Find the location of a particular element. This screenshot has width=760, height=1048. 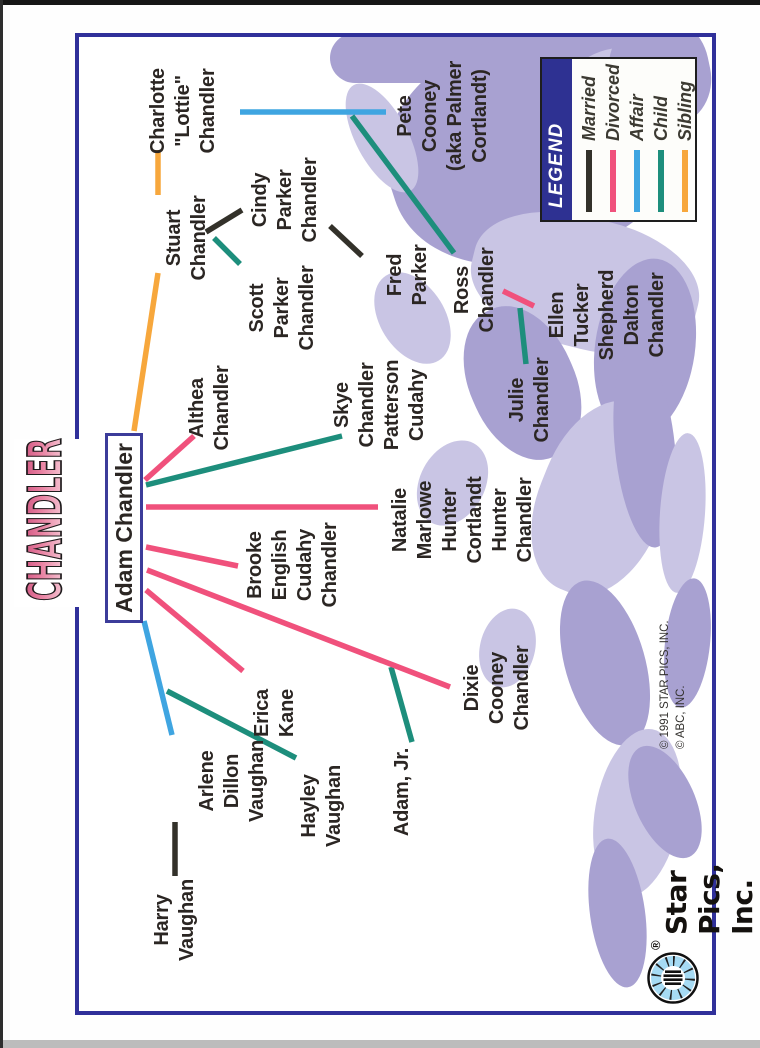

person-adamjr: Adam, Jr. is located at coordinates (402, 792).